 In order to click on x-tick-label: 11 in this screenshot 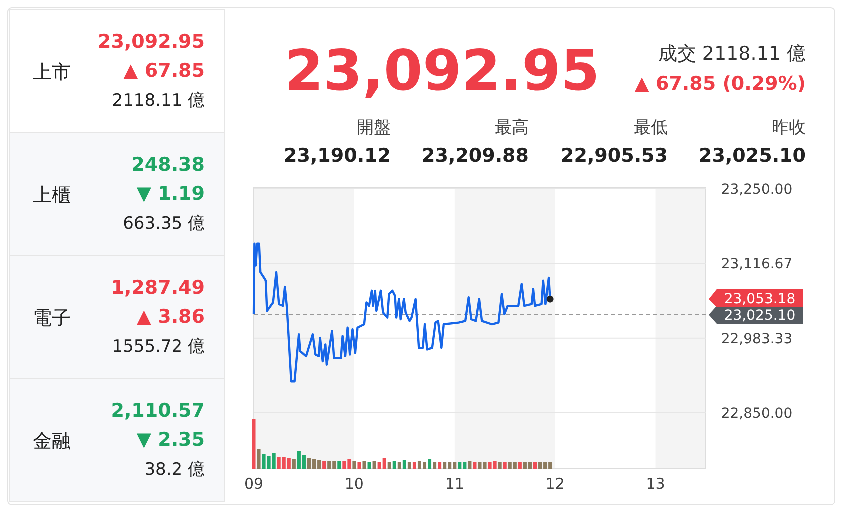, I will do `click(454, 484)`.